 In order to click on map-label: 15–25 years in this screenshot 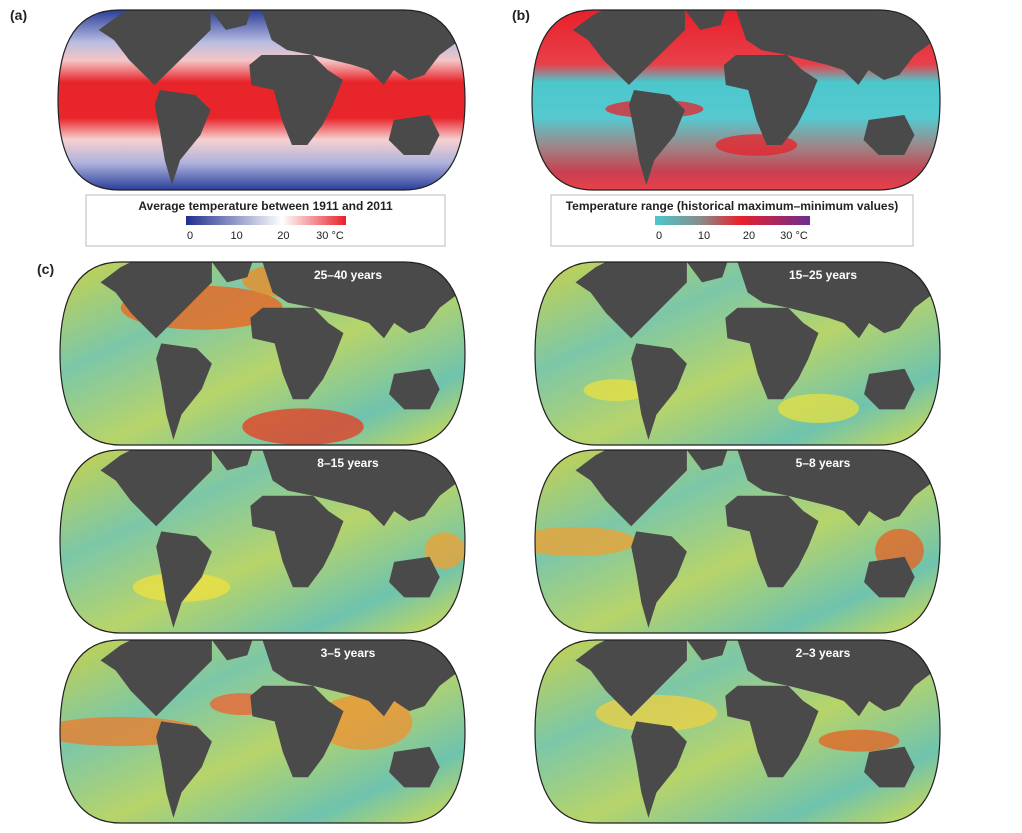, I will do `click(823, 275)`.